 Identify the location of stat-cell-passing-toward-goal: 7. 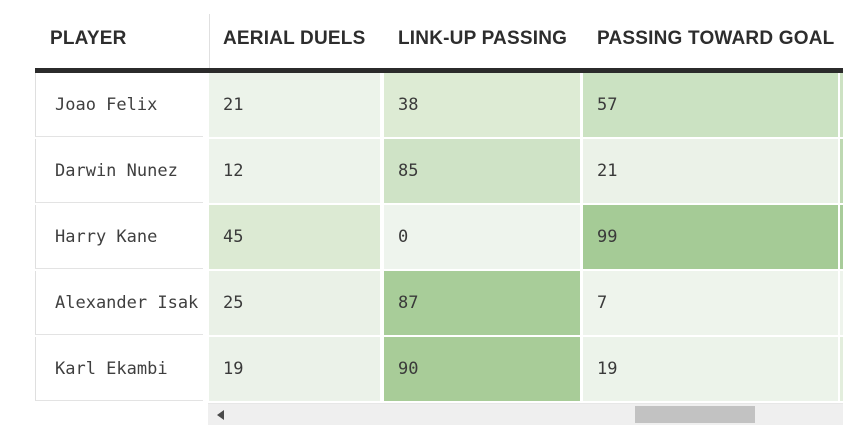
(710, 303).